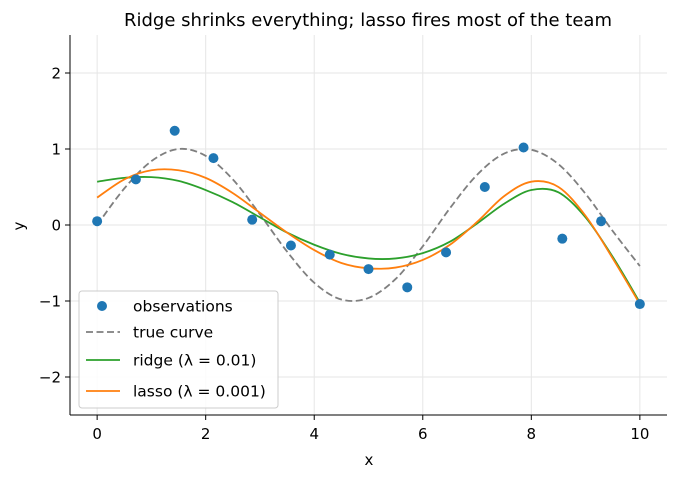  I want to click on y-ticks: −2 −1 0 1 2, so click(54, 226).